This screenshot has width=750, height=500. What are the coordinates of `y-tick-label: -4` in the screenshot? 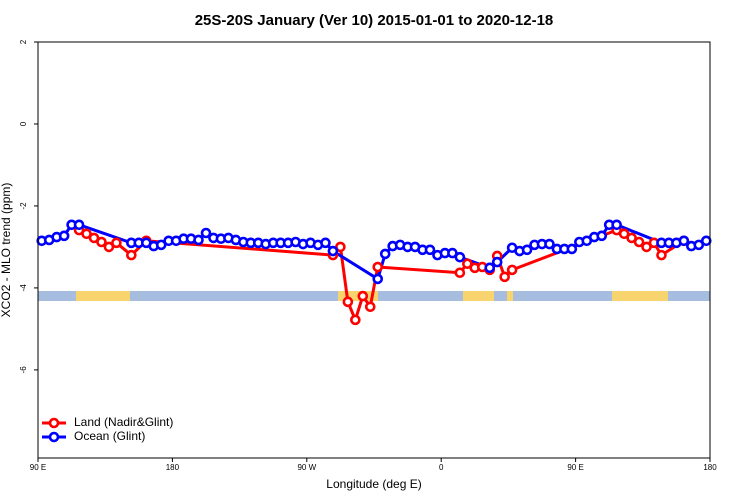 It's located at (23, 288).